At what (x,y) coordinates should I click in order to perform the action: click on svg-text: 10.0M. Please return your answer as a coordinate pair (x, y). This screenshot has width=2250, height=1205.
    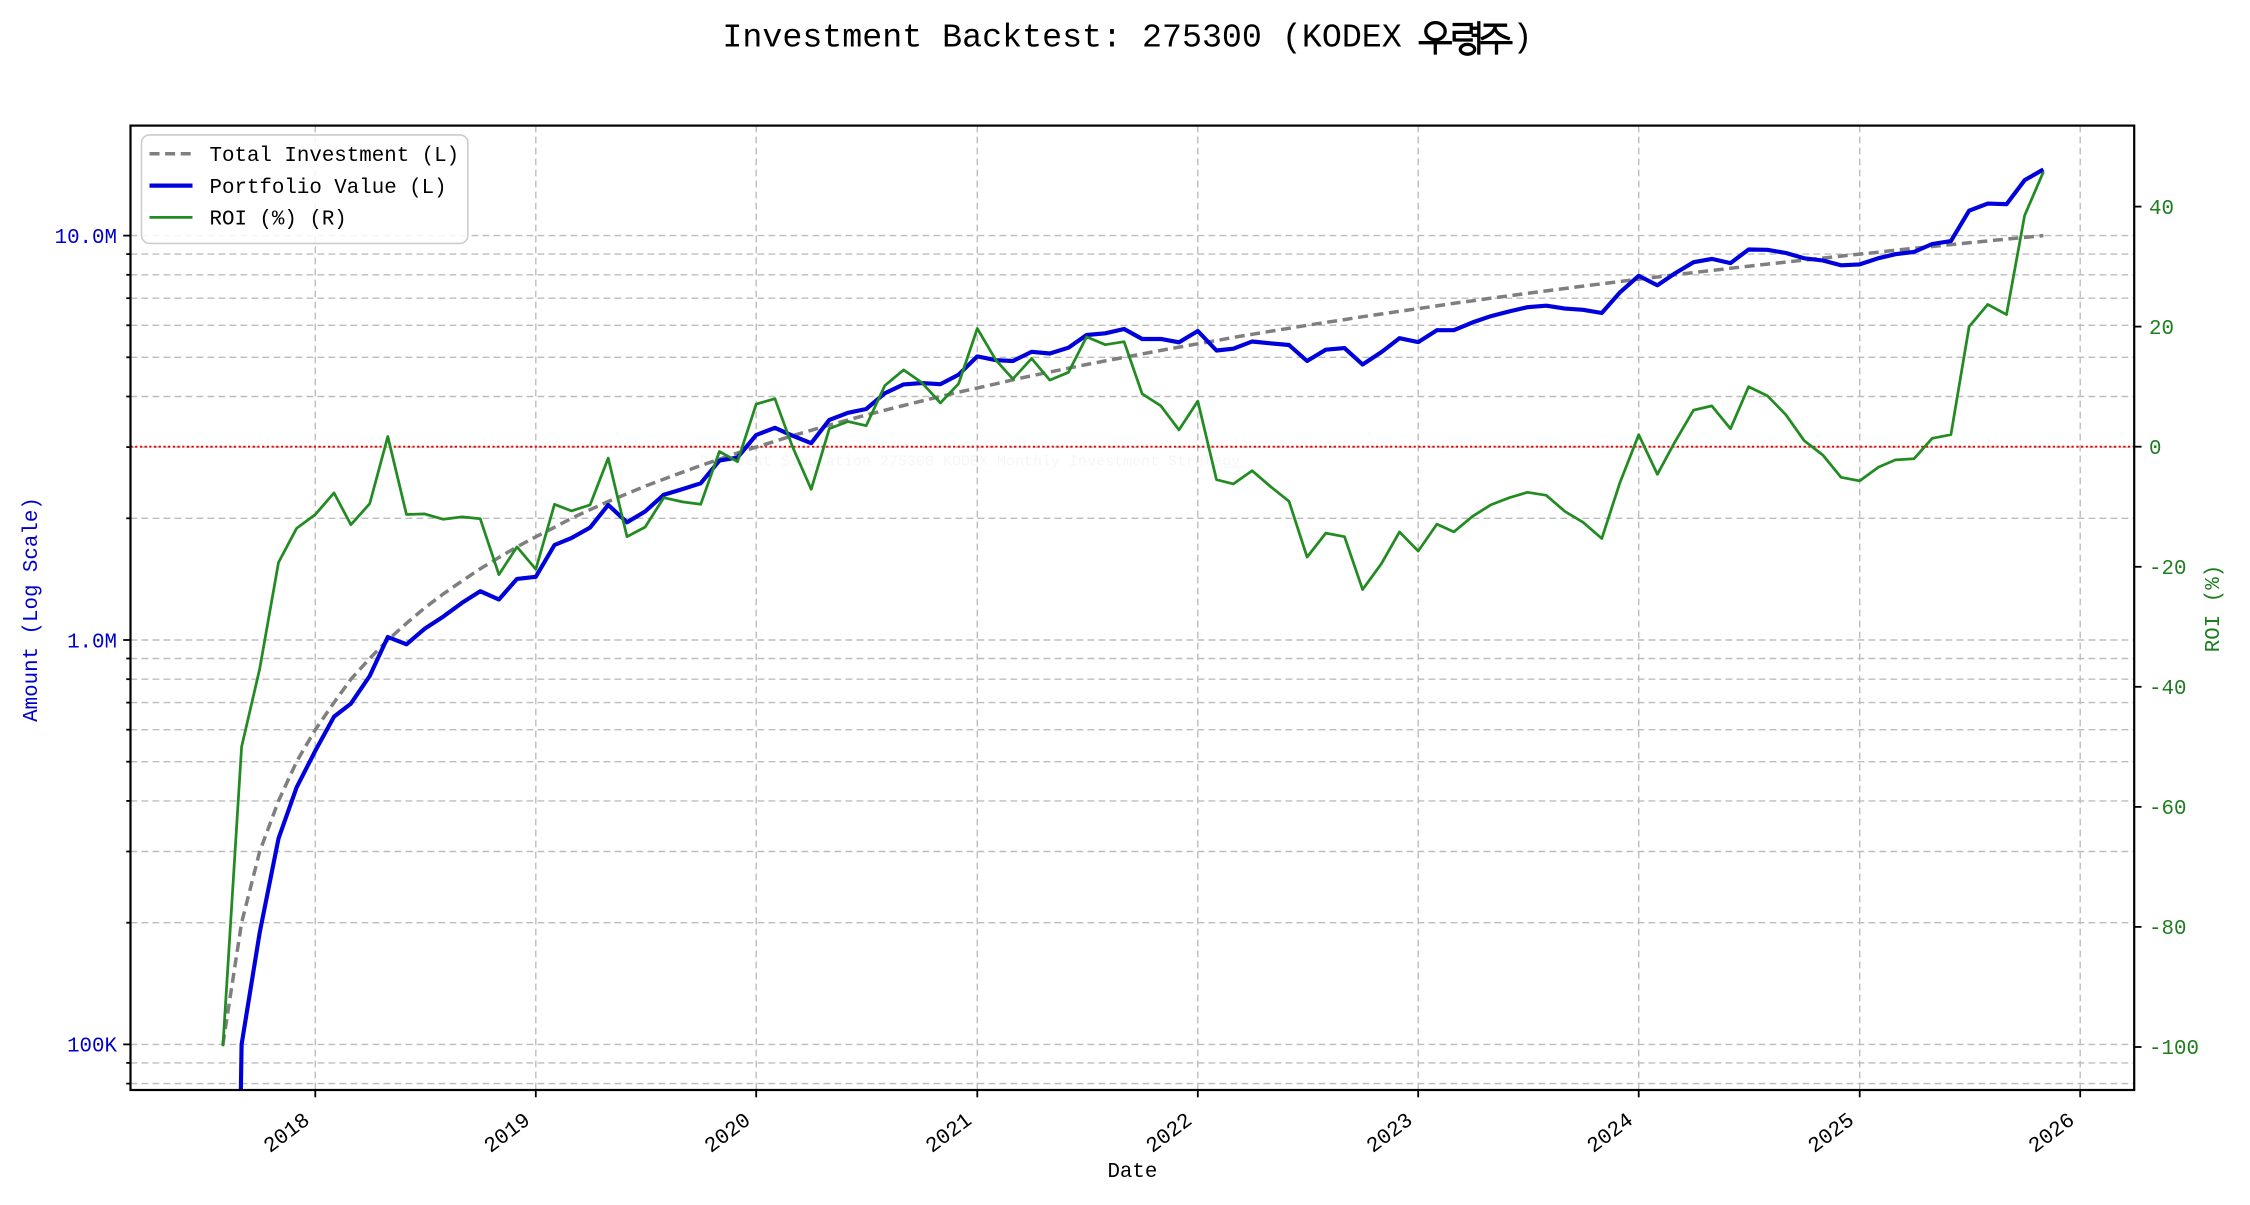
    Looking at the image, I should click on (86, 238).